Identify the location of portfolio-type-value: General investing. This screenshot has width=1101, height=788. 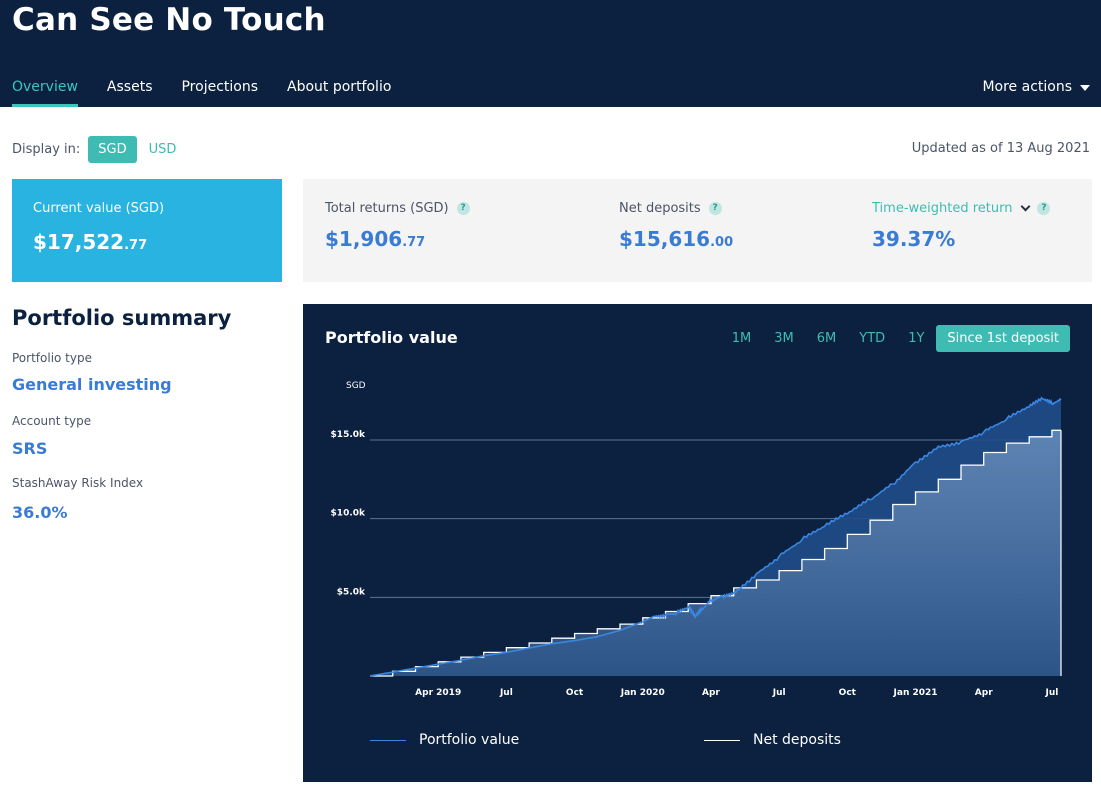
(92, 384).